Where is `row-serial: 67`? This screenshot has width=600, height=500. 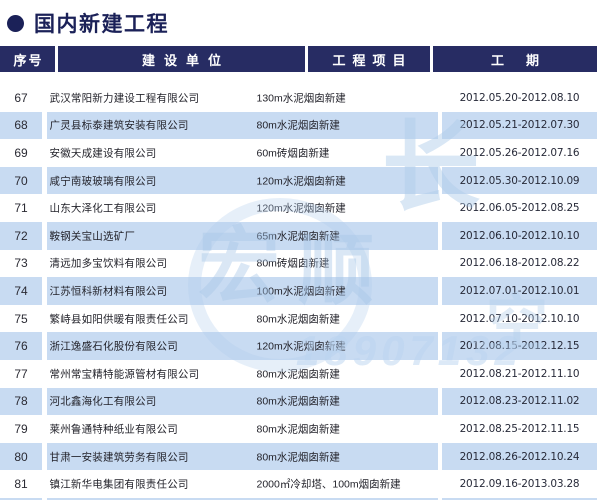
row-serial: 67 is located at coordinates (21, 97).